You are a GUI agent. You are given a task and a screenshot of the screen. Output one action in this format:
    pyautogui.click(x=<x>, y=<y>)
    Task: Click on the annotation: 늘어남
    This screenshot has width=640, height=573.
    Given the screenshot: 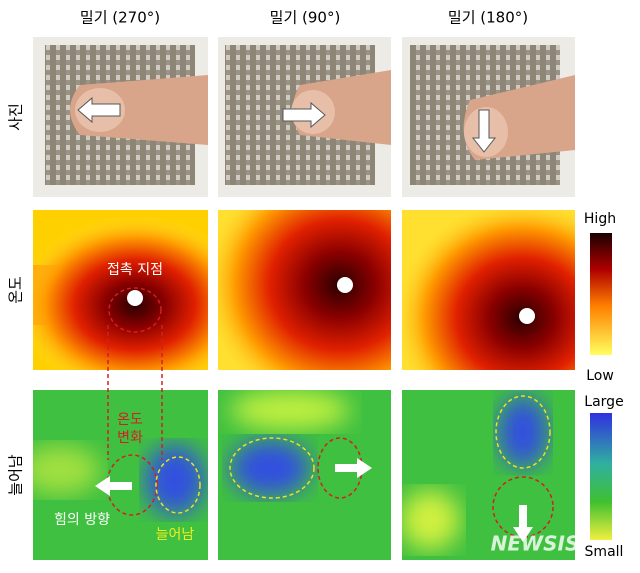 What is the action you would take?
    pyautogui.click(x=175, y=535)
    